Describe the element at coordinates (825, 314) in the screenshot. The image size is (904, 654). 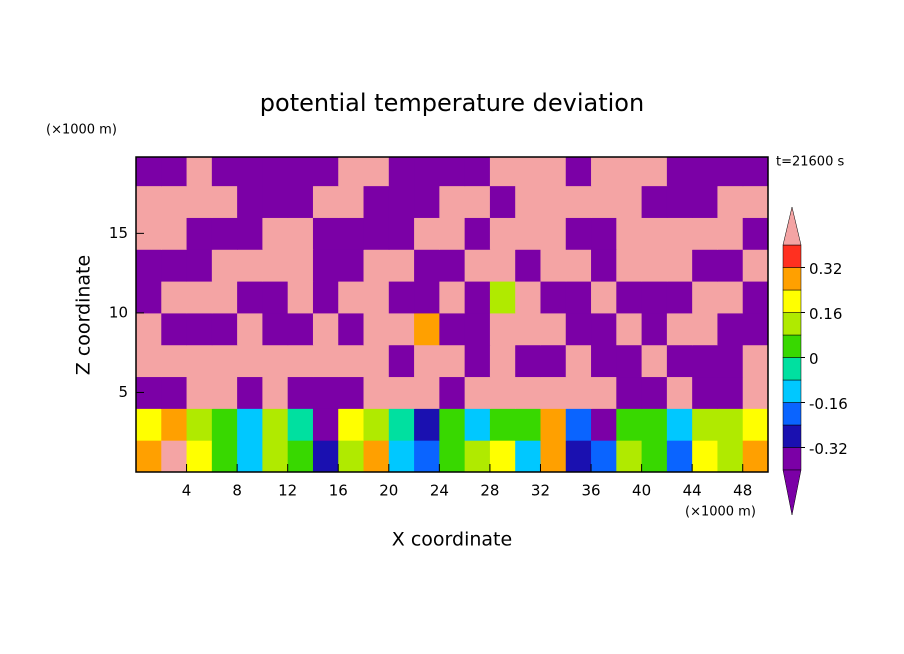
I see `colorbar-tick-label: 0.16` at that location.